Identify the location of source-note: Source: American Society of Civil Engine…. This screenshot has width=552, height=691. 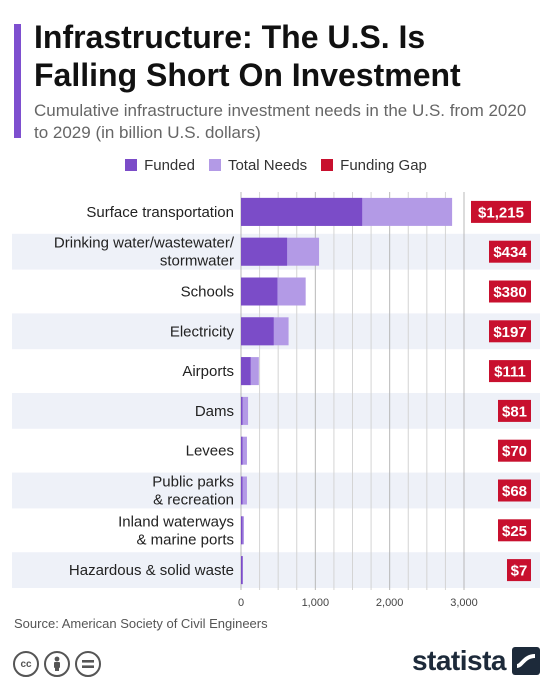
(141, 623).